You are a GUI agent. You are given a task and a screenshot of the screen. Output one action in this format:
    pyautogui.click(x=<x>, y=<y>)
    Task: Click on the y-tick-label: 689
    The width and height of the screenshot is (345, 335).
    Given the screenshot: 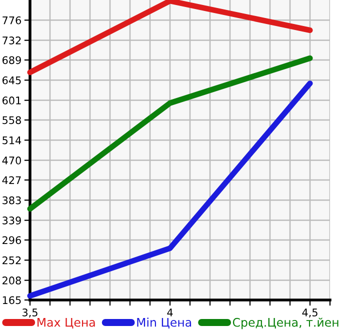 What is the action you would take?
    pyautogui.click(x=11, y=60)
    